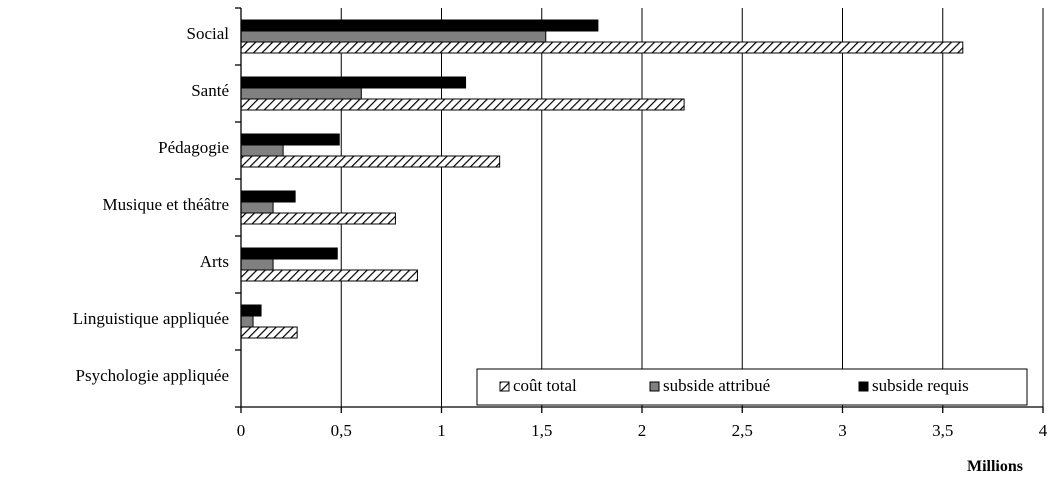  What do you see at coordinates (262, 150) in the screenshot?
I see `bar-subside-attribue-pedagogie` at bounding box center [262, 150].